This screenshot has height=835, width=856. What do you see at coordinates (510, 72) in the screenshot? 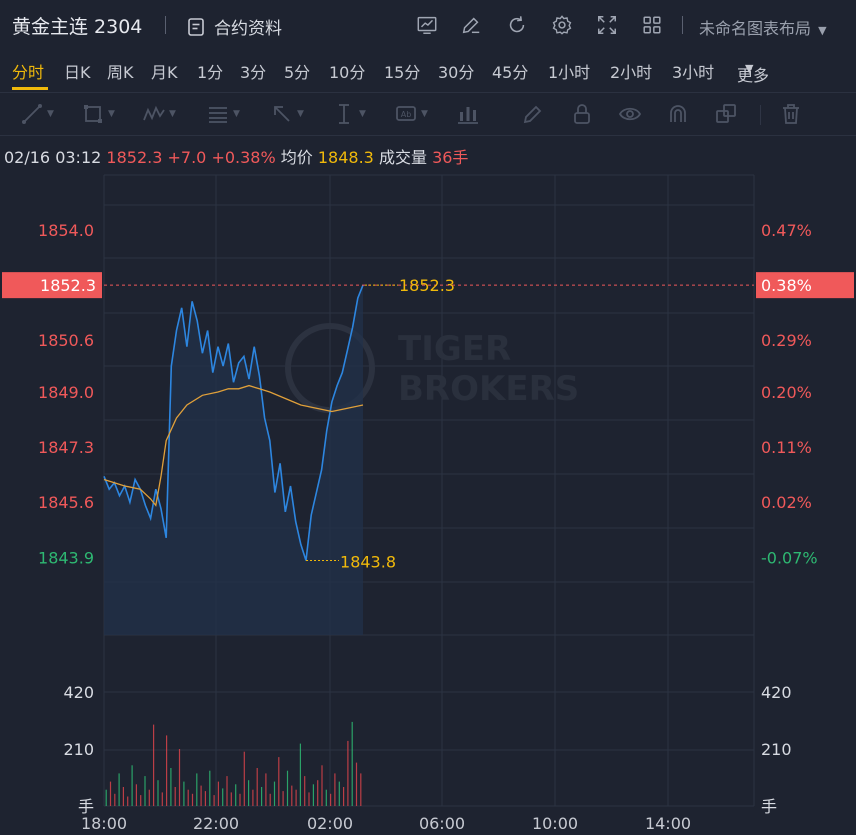
I see `tab-45min: 45分` at bounding box center [510, 72].